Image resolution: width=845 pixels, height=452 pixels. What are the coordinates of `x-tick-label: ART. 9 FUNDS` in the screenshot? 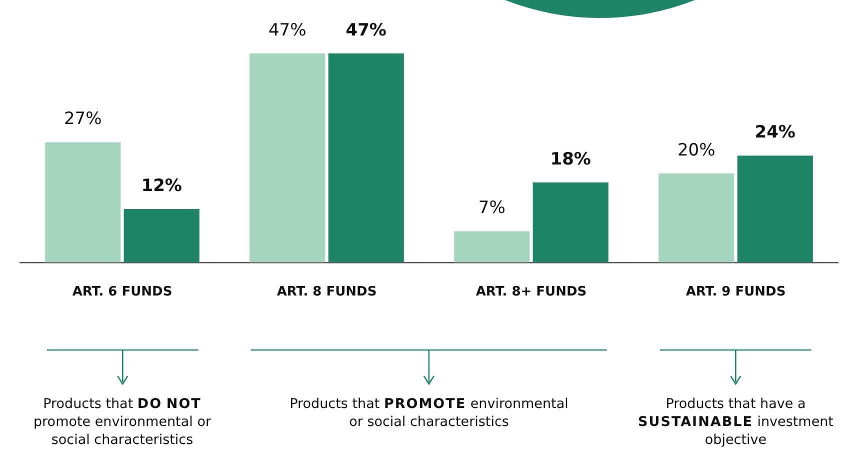 It's located at (736, 292).